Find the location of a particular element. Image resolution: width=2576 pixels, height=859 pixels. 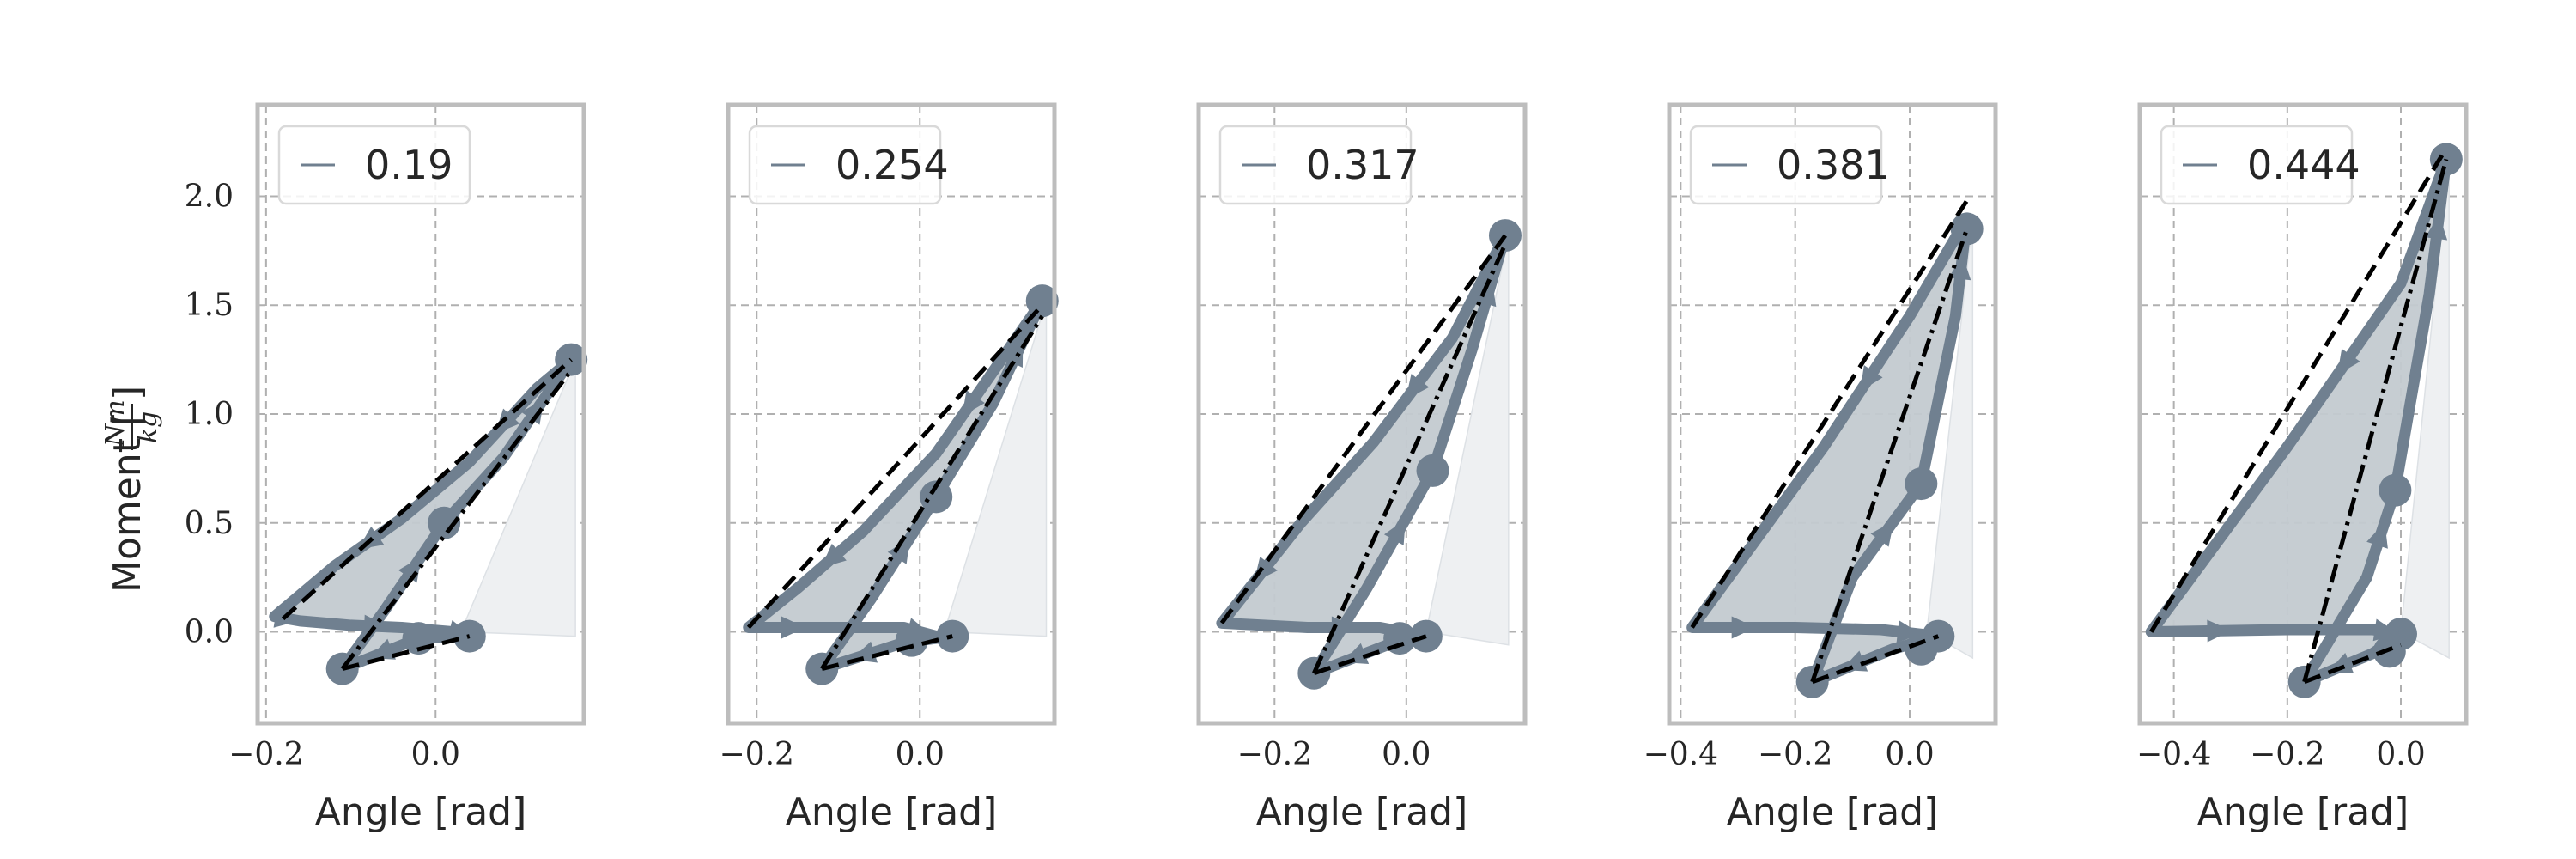

y-tick-label: 2.0 is located at coordinates (209, 196).